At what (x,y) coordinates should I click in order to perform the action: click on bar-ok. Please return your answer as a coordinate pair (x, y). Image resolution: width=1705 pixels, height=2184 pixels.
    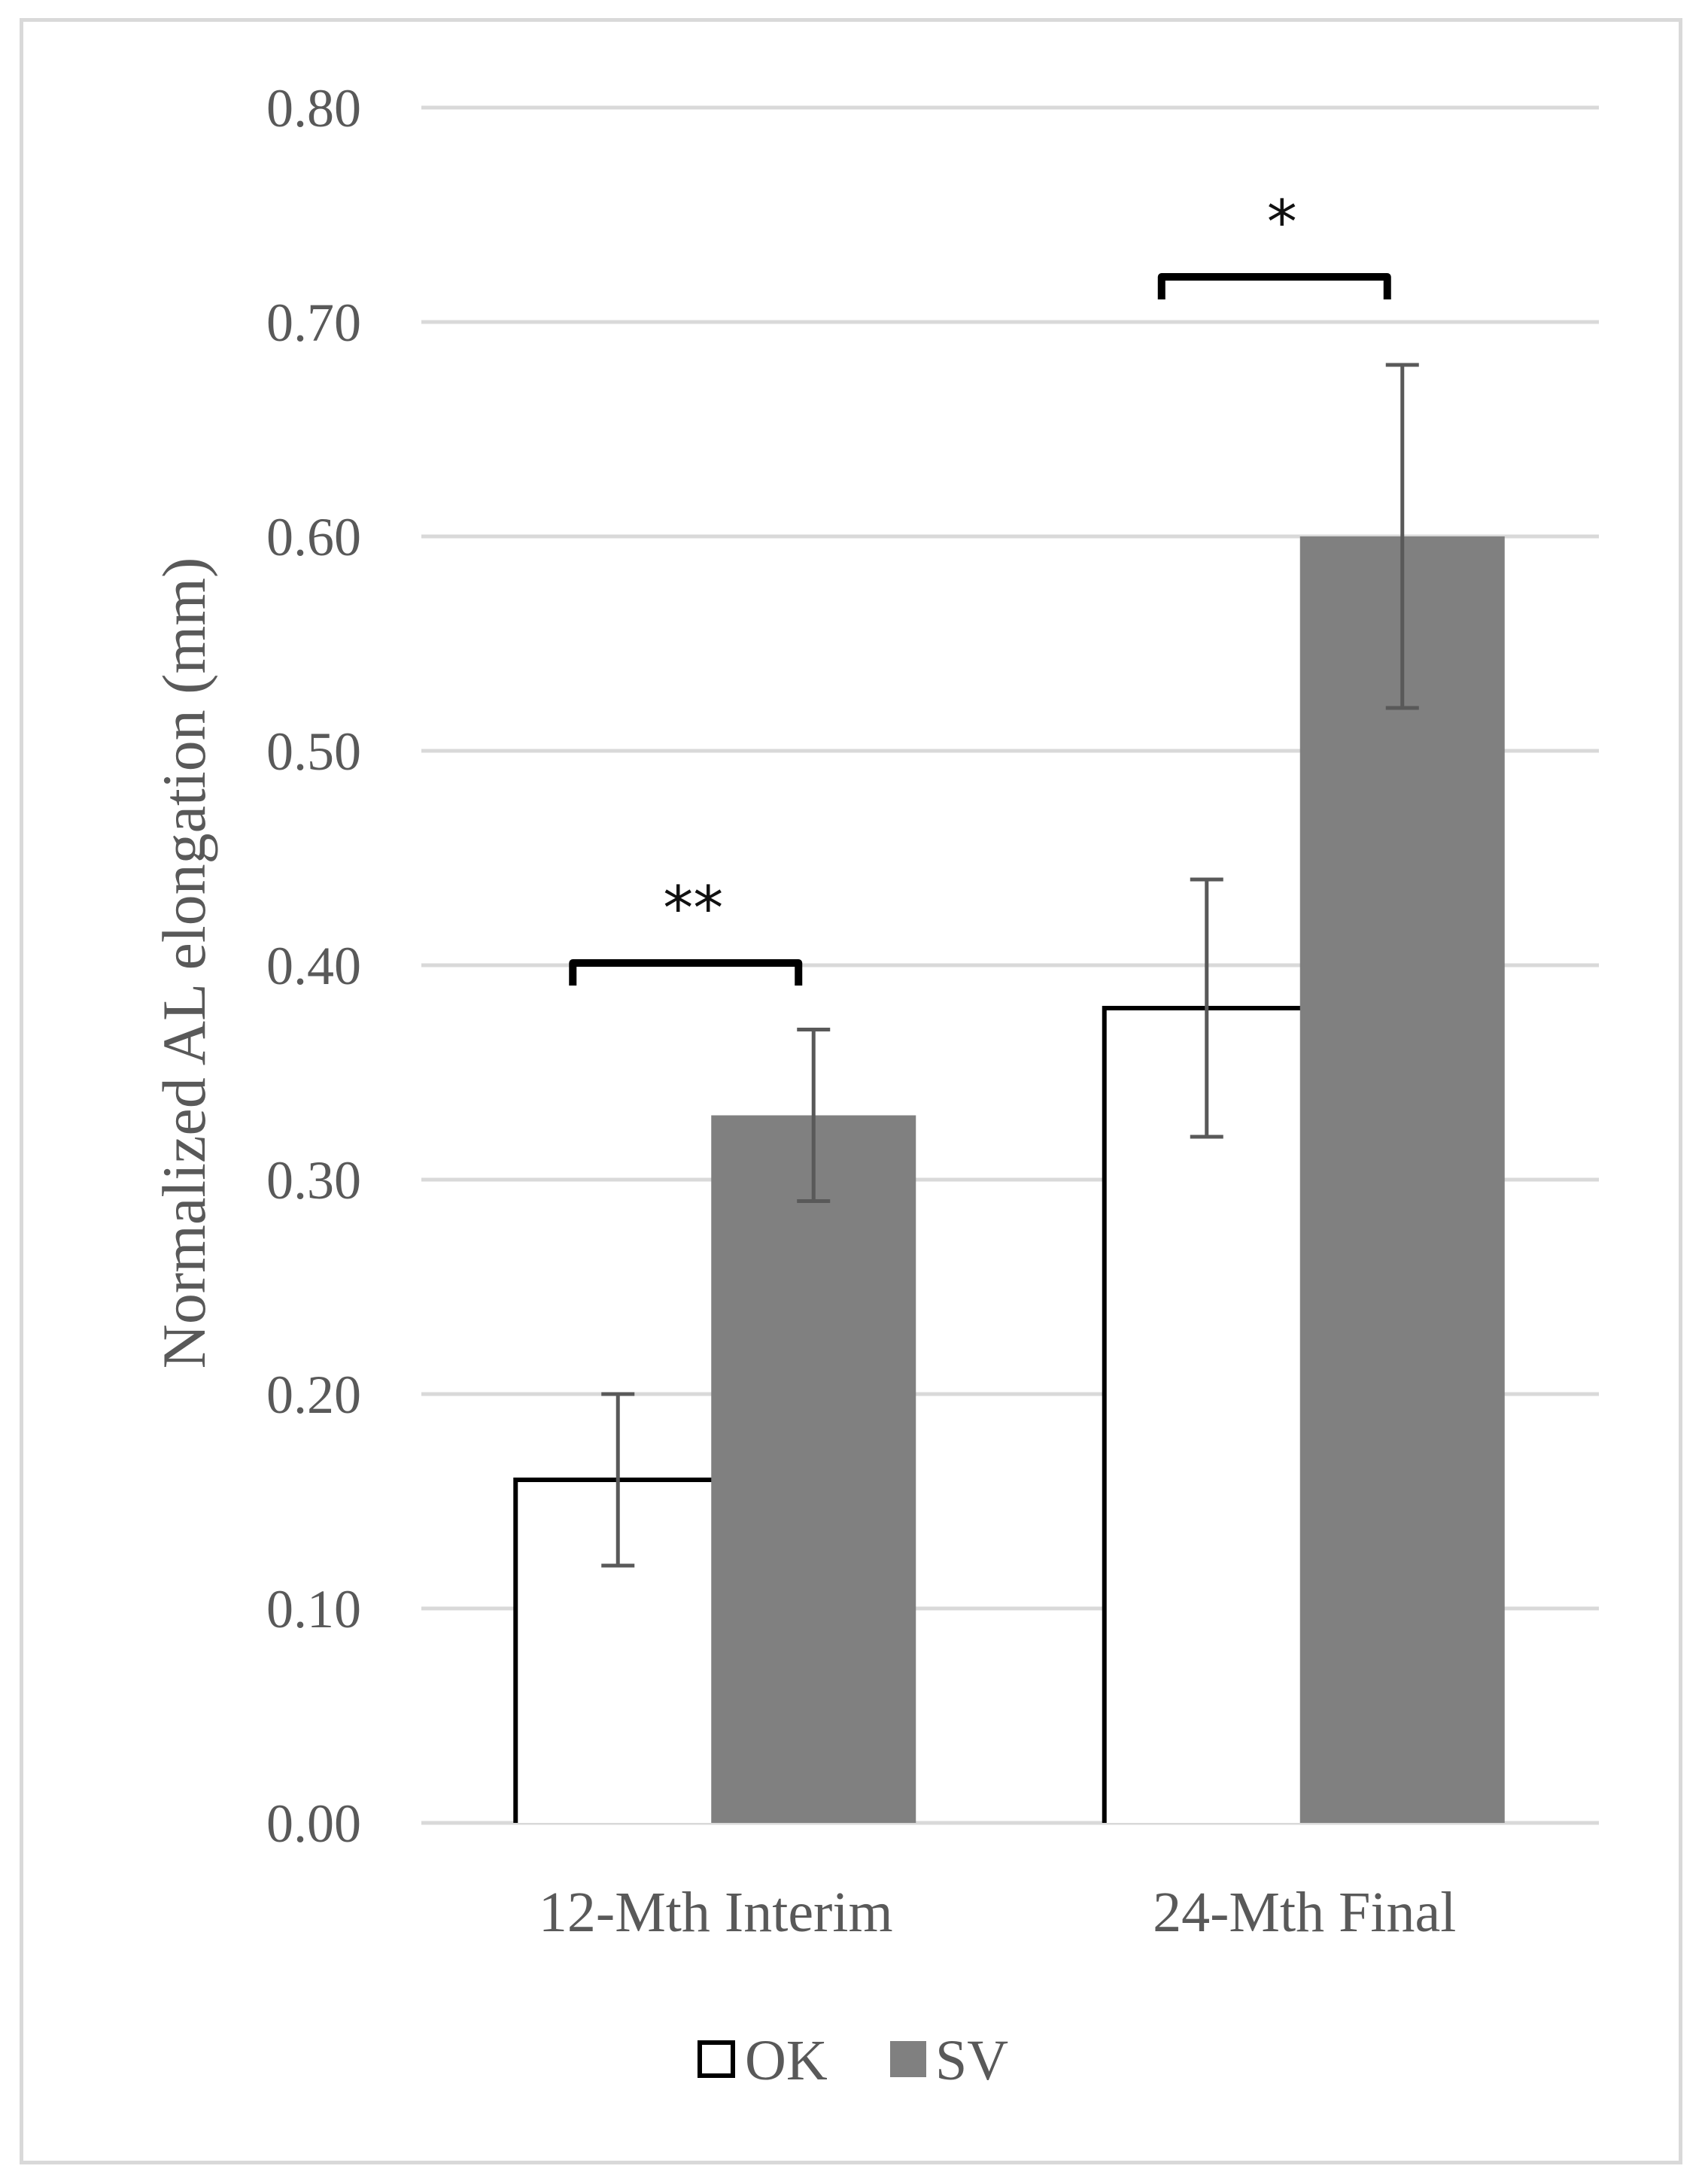
    Looking at the image, I should click on (1206, 1415).